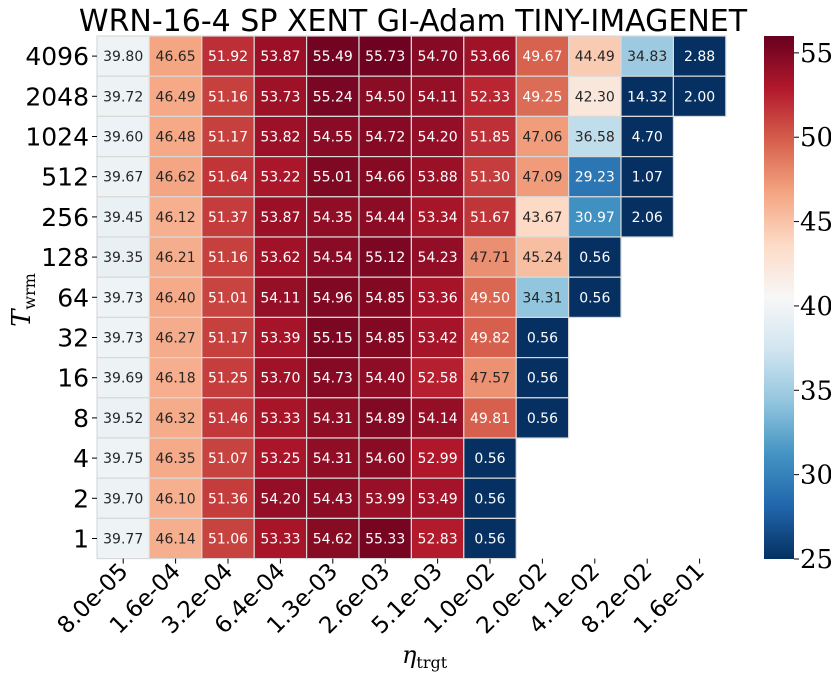  I want to click on y-tick-label: 64, so click(73, 297).